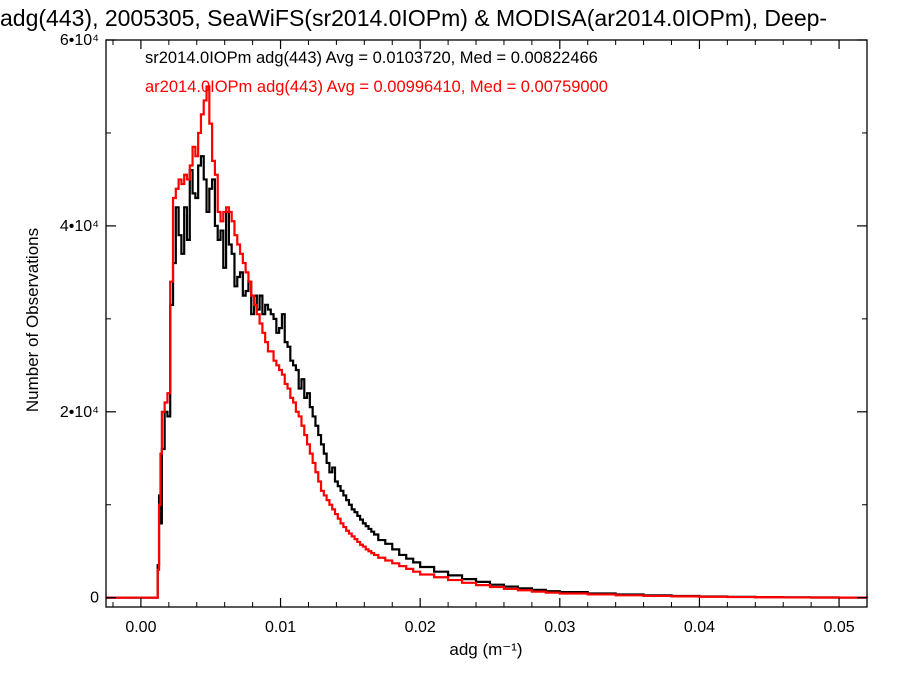 The image size is (900, 675). Describe the element at coordinates (420, 627) in the screenshot. I see `x-tick-label: 0.02` at that location.